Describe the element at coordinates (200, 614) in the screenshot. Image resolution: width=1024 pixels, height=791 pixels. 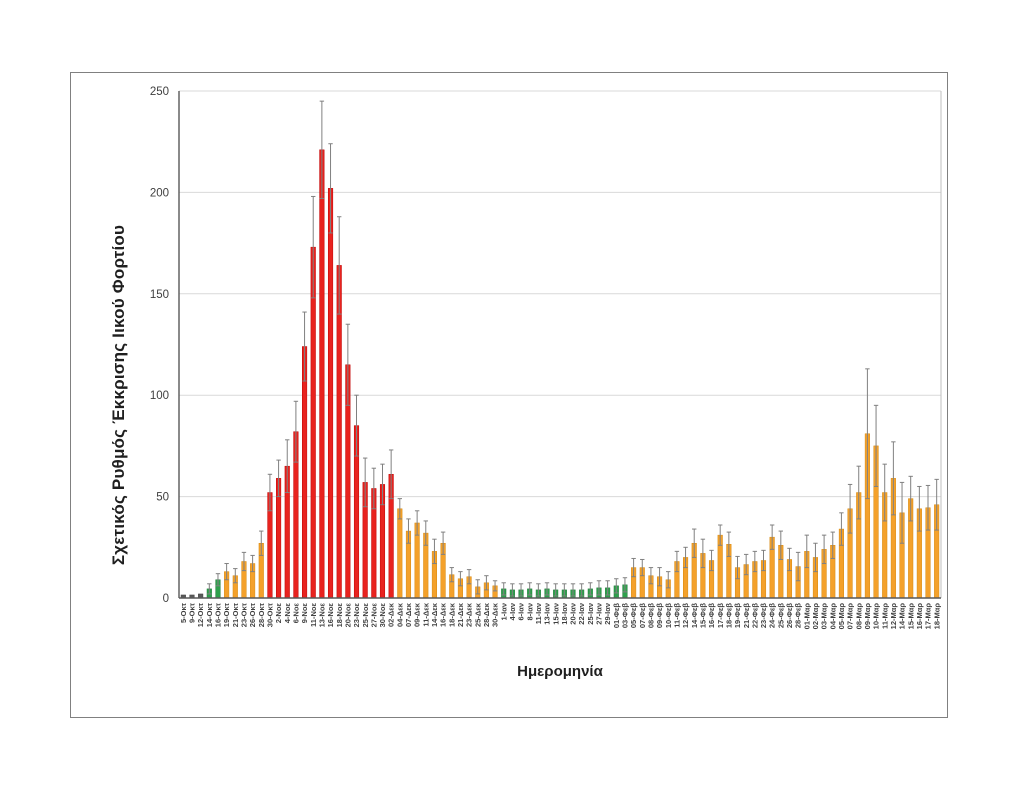
I see `x-tick-label: 12-Οκτ` at that location.